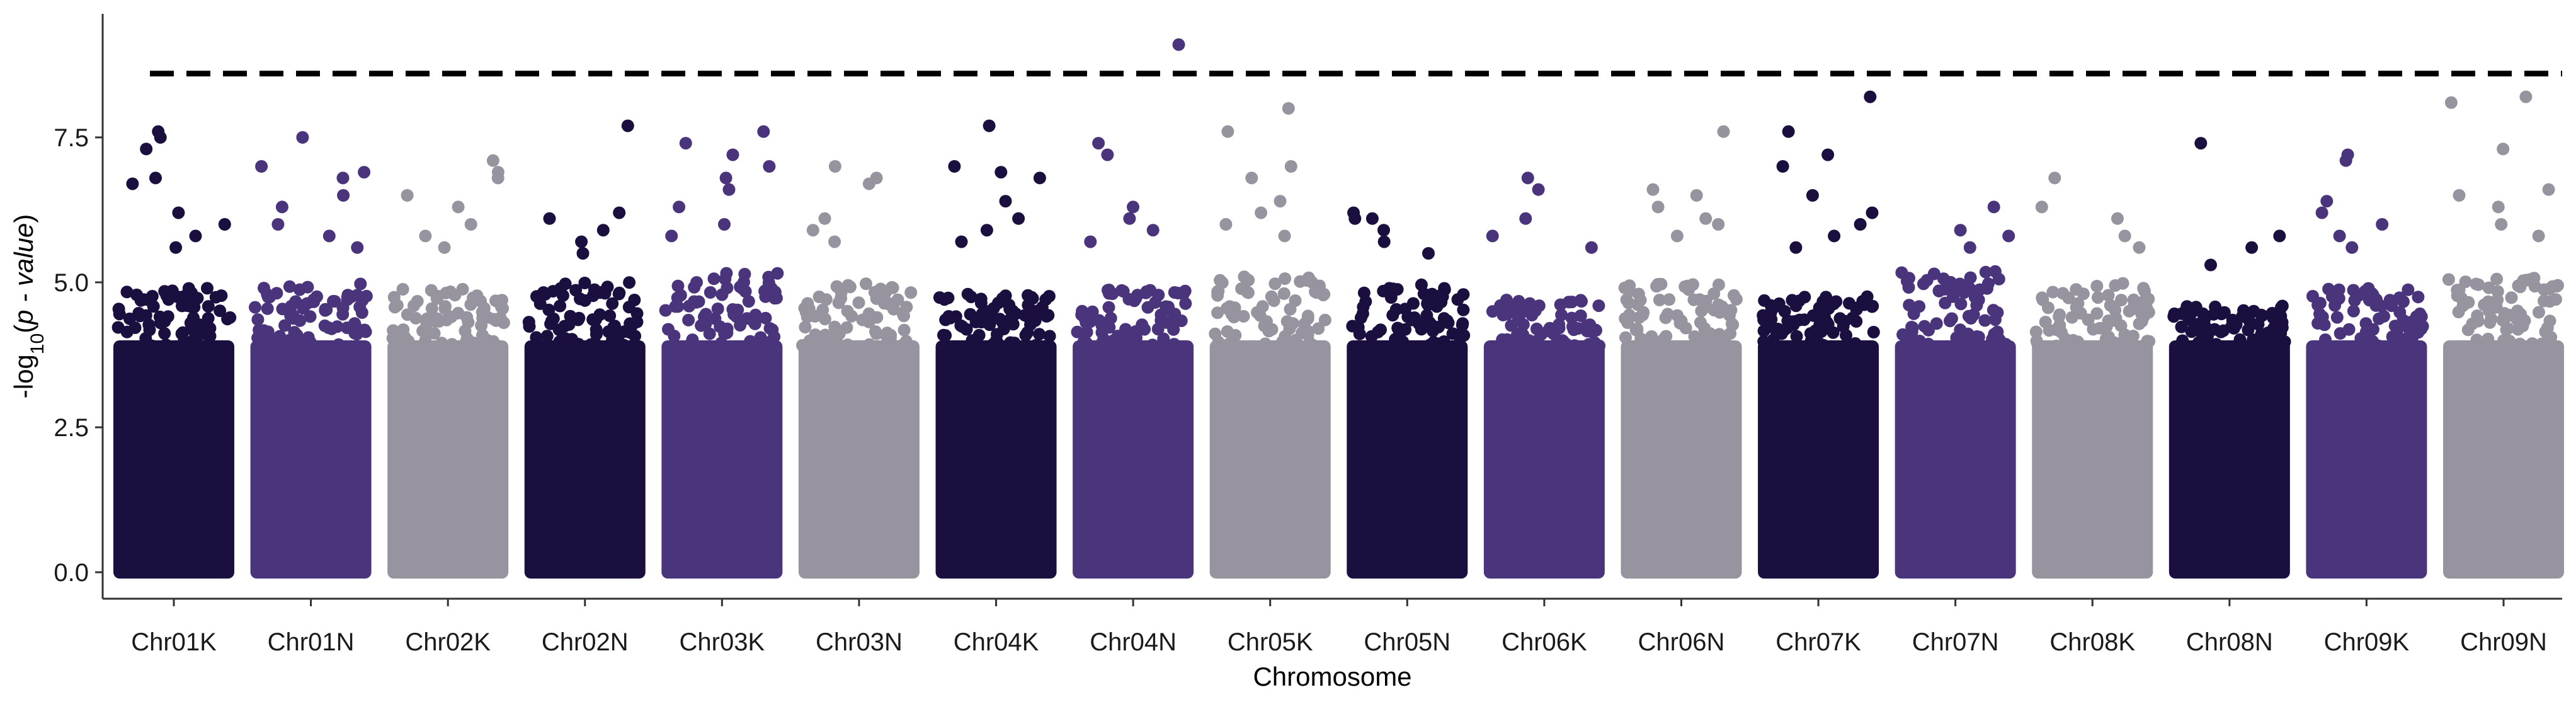  I want to click on x-tick-label: Chr08K, so click(2092, 642).